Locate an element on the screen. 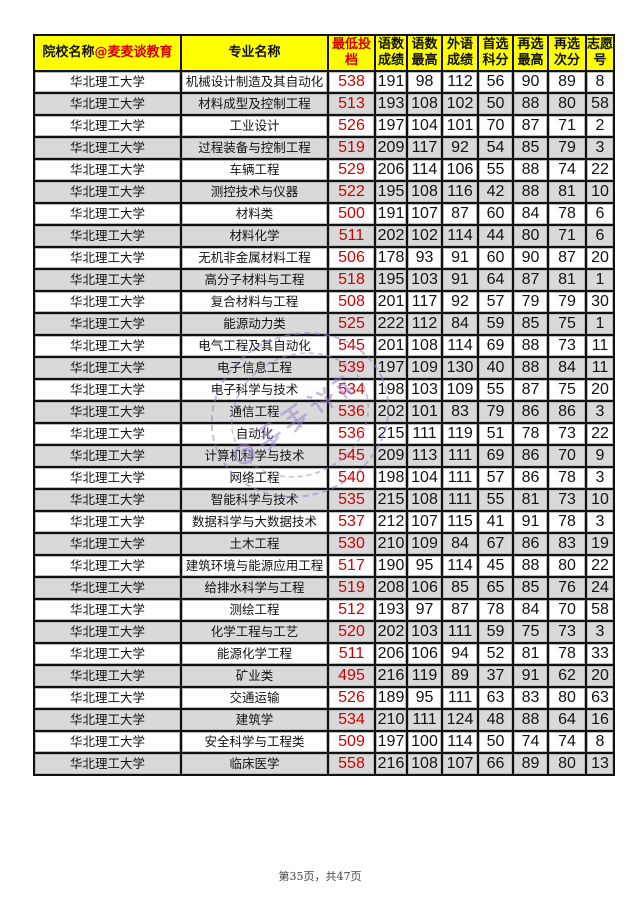 The width and height of the screenshot is (640, 904). table-row: 华北理工大学 通信工程 536 202 101 83 79 86 86 3 is located at coordinates (324, 412).